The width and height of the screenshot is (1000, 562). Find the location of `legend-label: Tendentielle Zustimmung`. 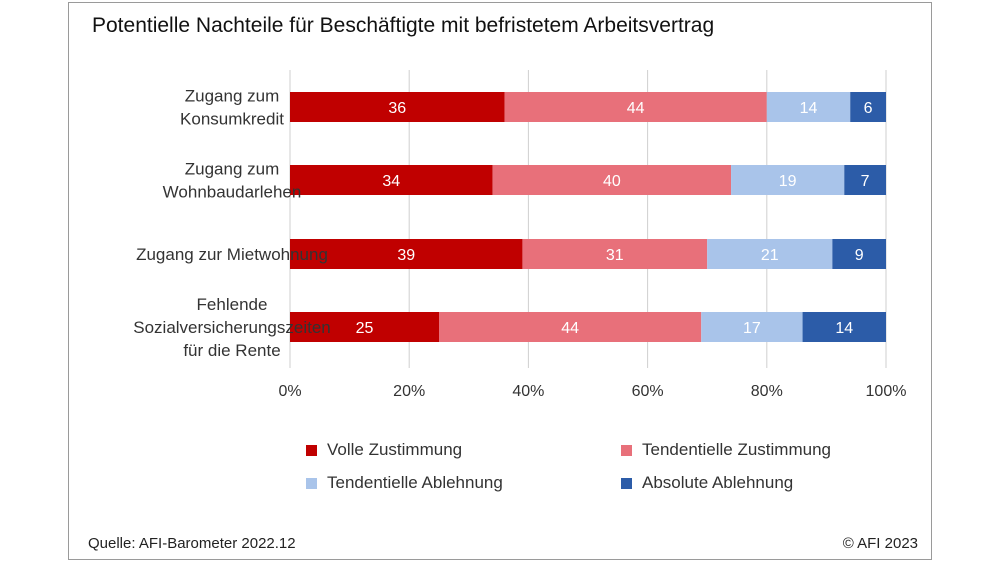

legend-label: Tendentielle Zustimmung is located at coordinates (736, 449).